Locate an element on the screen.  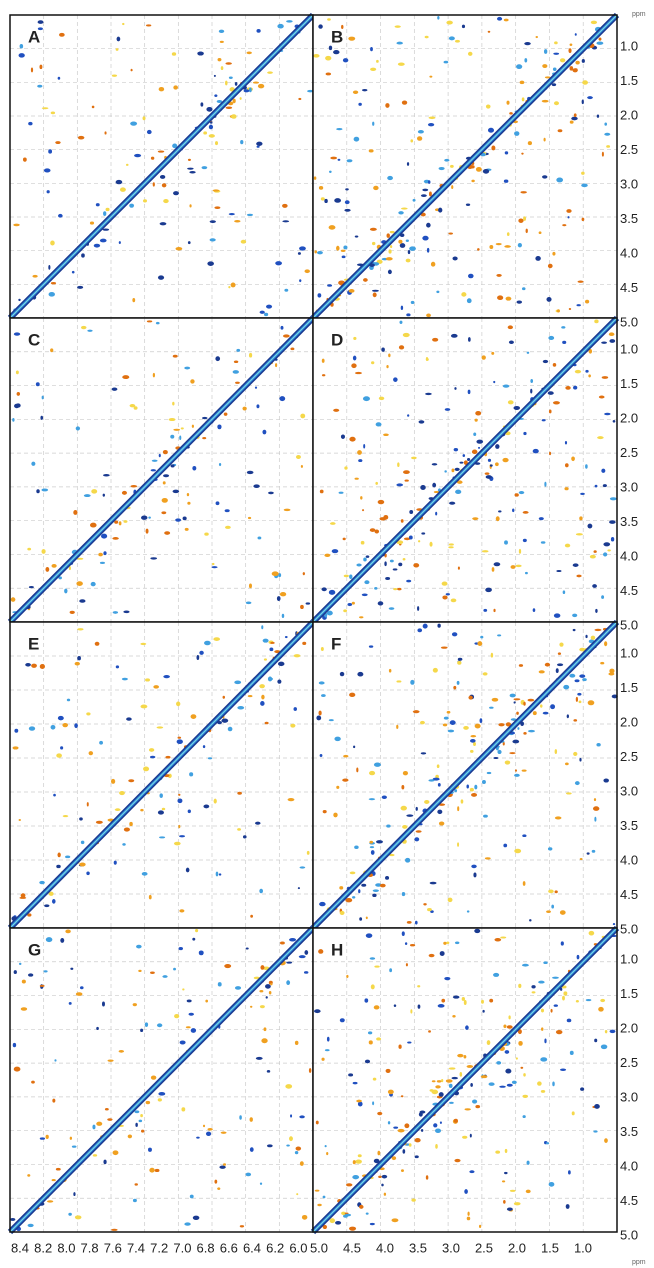
axis-unit: ppm is located at coordinates (639, 14).